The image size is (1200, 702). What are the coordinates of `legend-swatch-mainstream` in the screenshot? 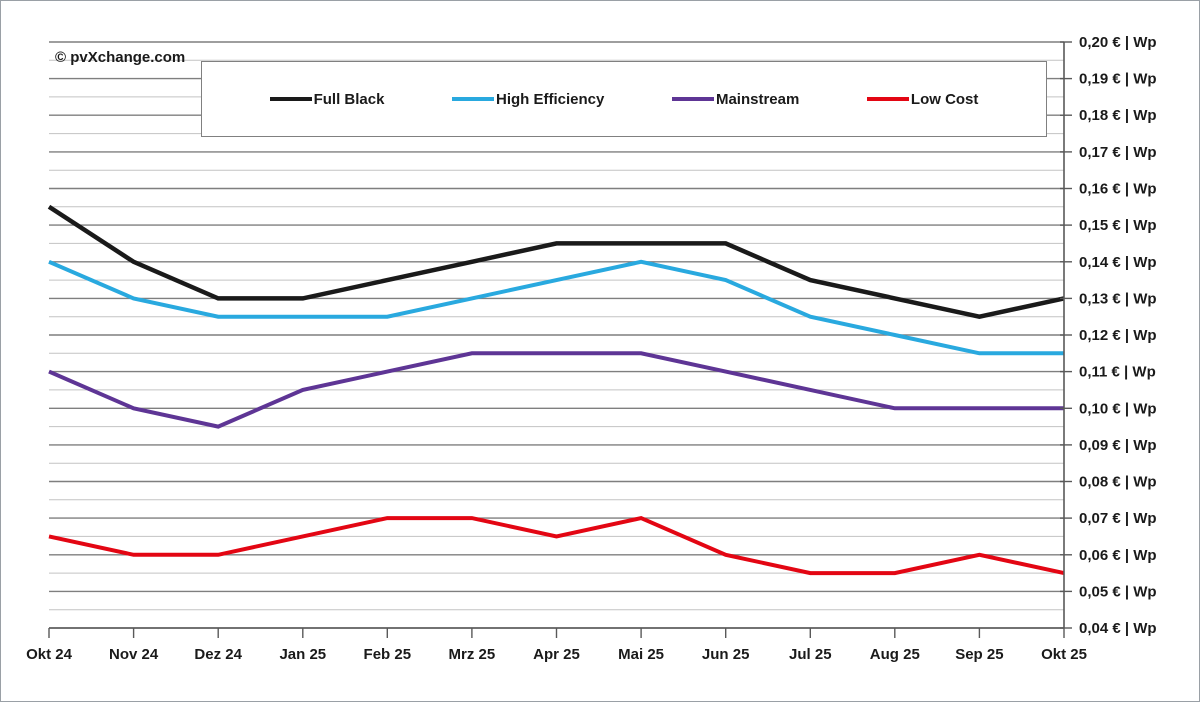 It's located at (692, 99).